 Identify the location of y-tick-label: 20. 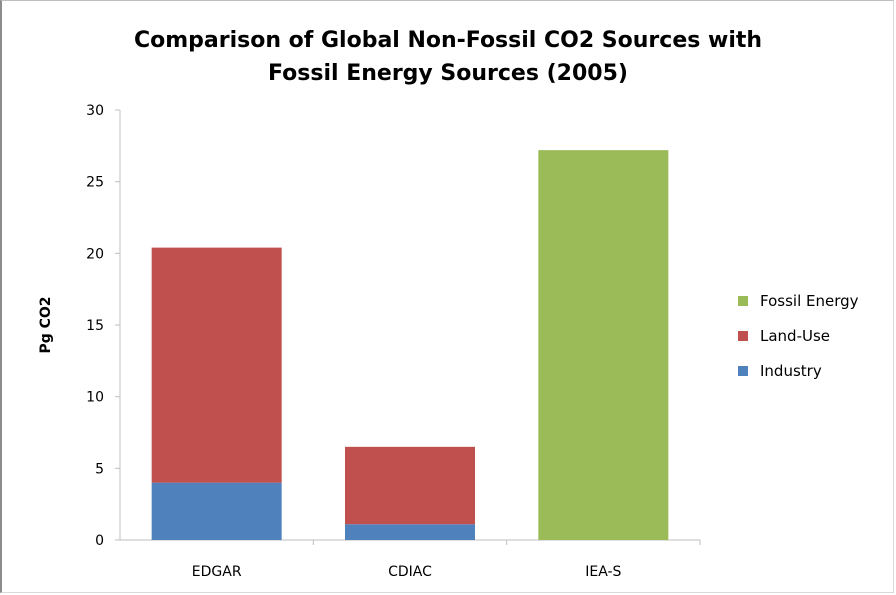
(95, 254).